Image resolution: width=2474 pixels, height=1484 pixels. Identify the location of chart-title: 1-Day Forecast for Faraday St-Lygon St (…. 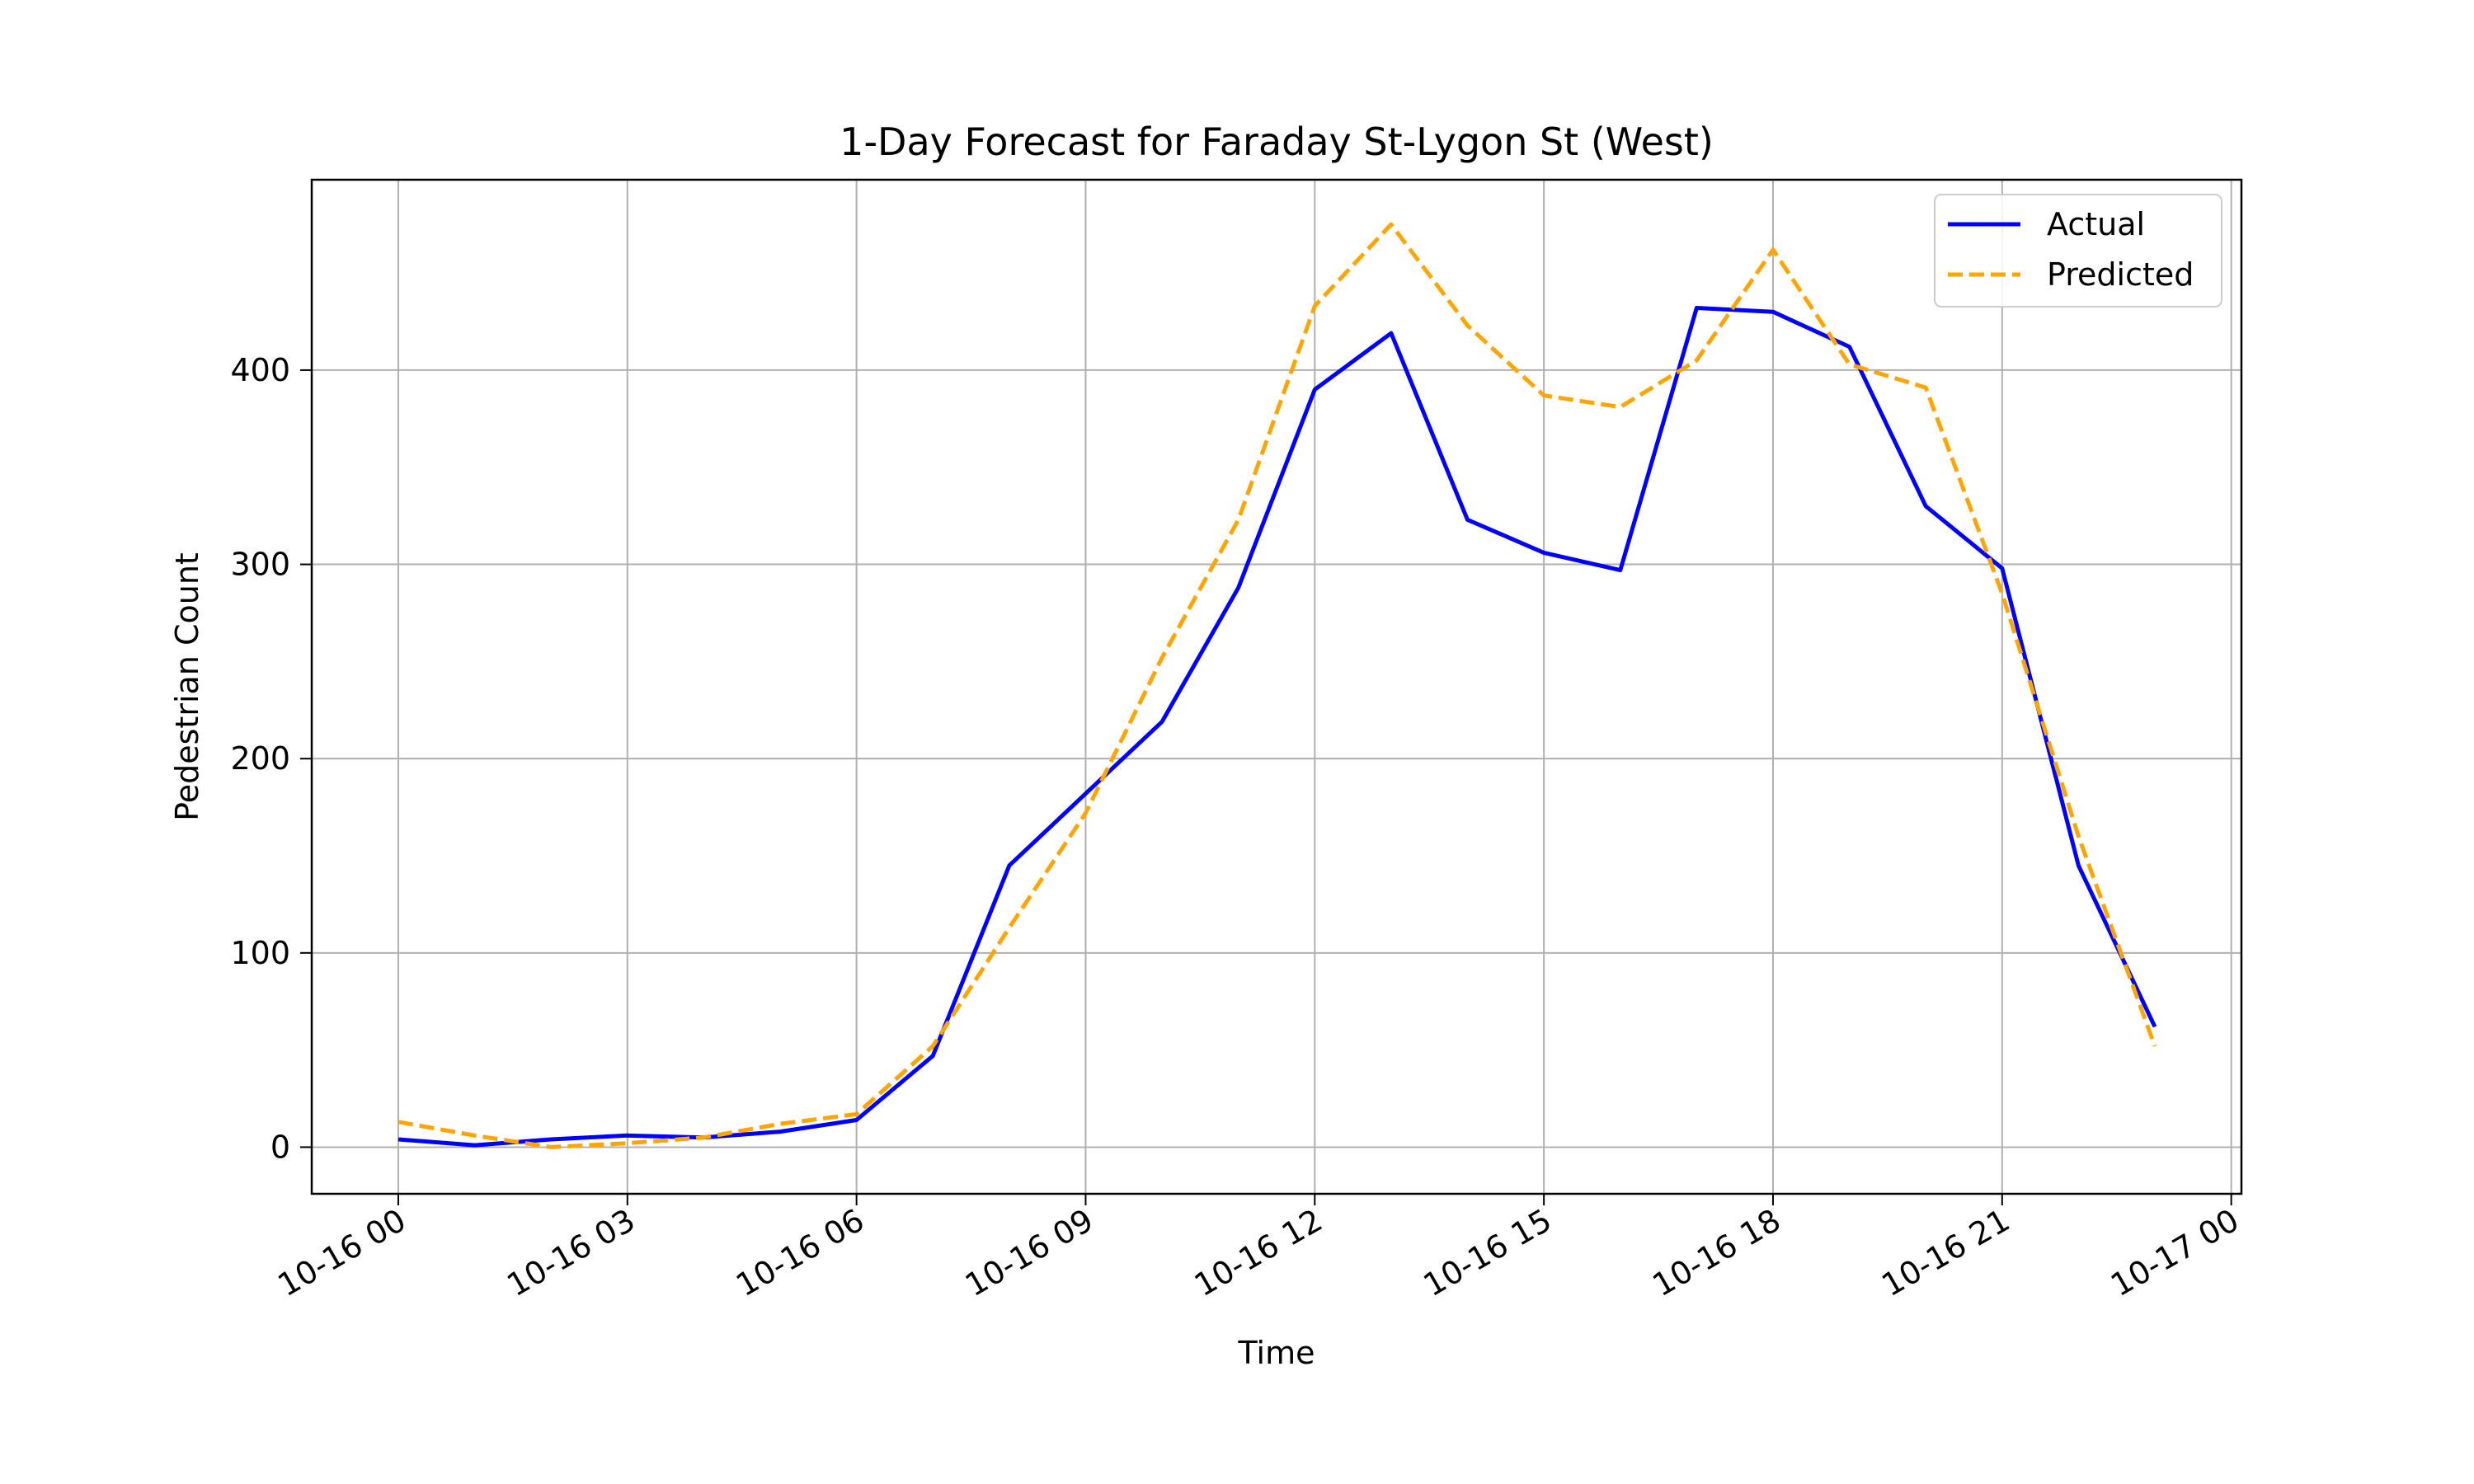
(1277, 142).